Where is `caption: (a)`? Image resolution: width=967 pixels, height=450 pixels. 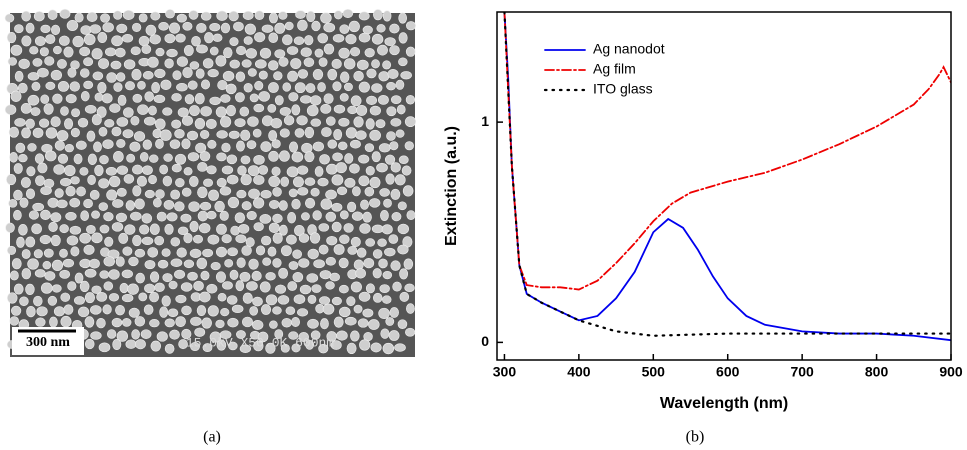
caption: (a) is located at coordinates (212, 437).